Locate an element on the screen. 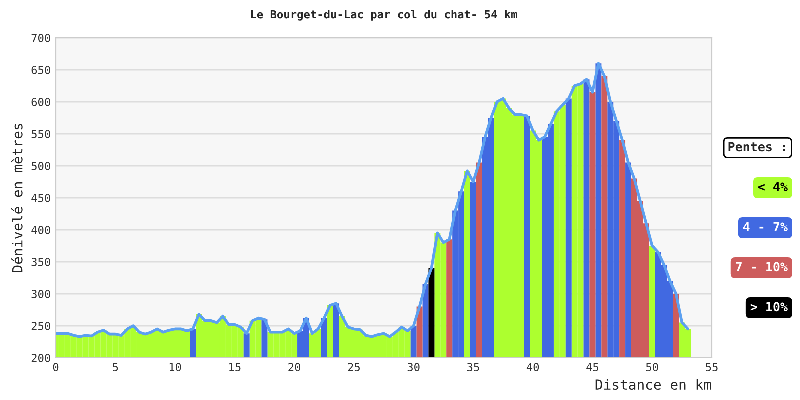  x-tick-label: 5 is located at coordinates (115, 367).